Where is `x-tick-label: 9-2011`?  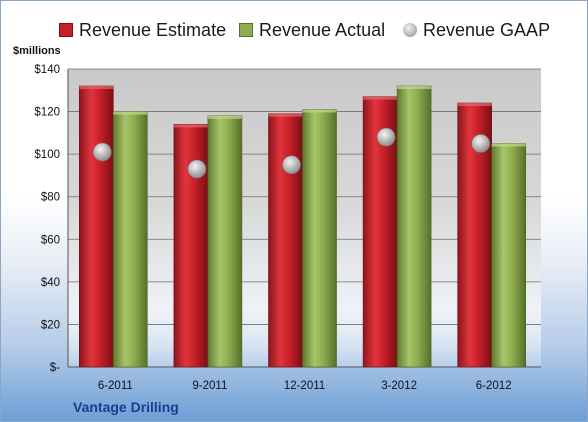
x-tick-label: 9-2011 is located at coordinates (209, 386).